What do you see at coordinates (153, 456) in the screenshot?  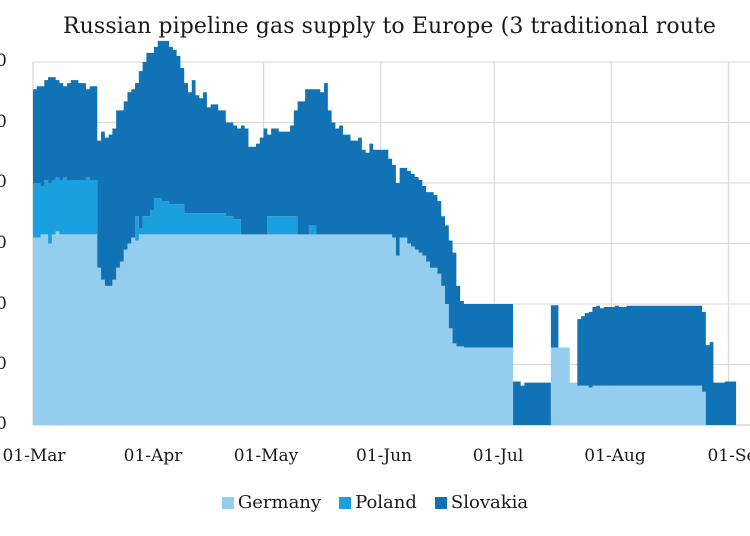 I see `x-tick-label: 01-Apr` at bounding box center [153, 456].